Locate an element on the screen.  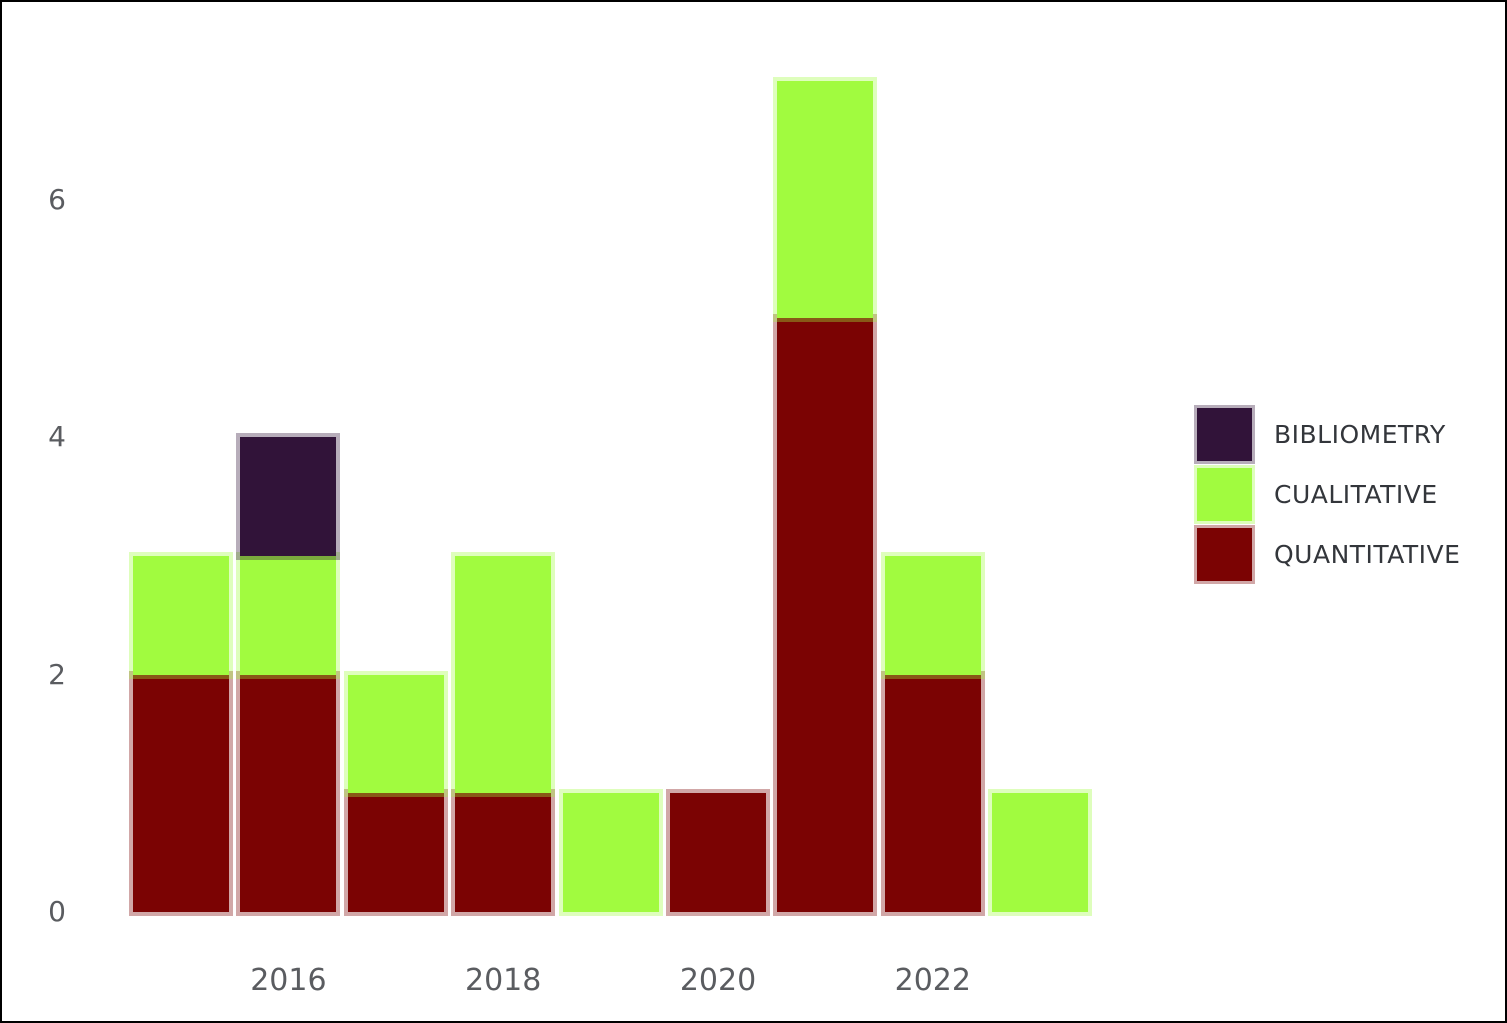
legend-label: QUANTITATIVE is located at coordinates (1367, 554).